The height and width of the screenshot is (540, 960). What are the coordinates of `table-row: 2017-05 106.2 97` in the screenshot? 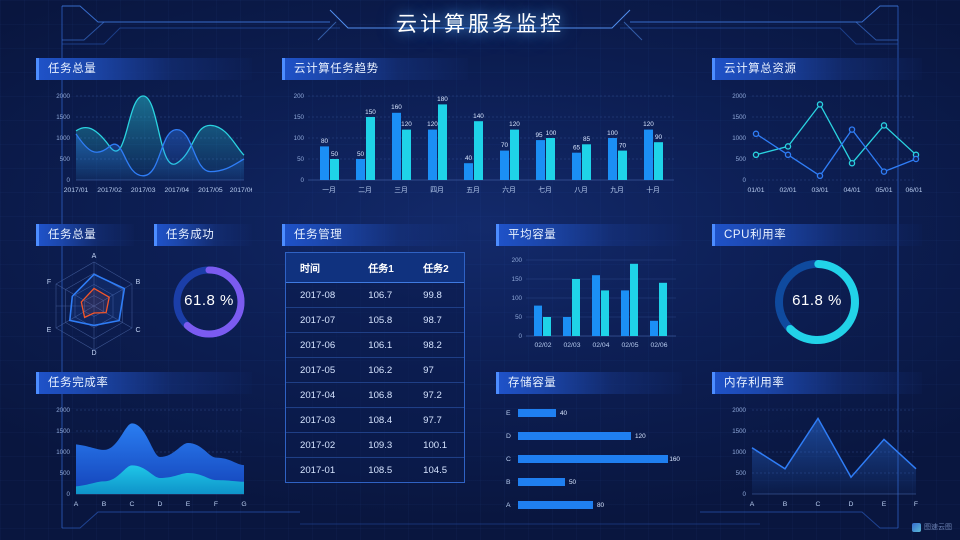 It's located at (375, 370).